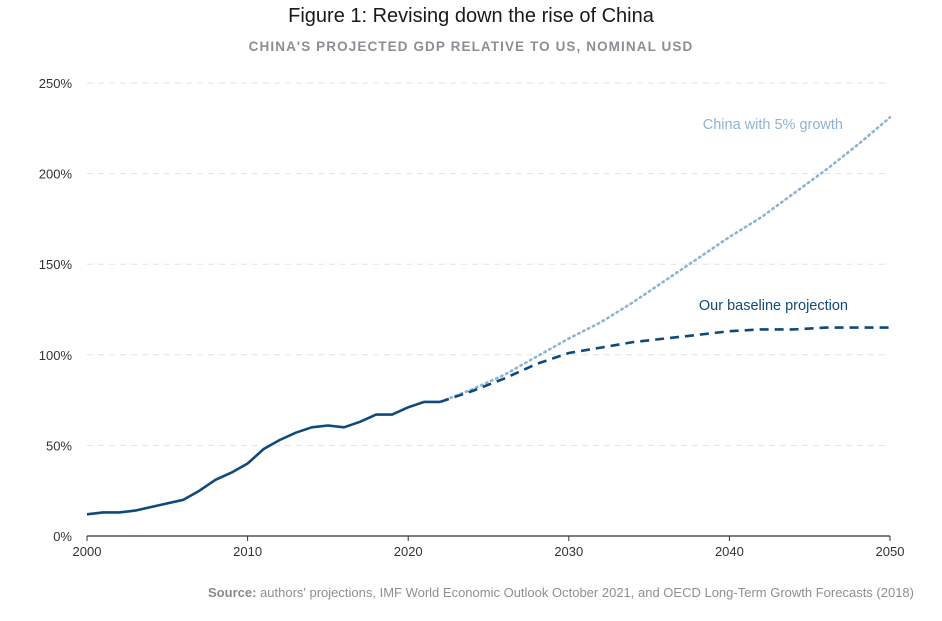 This screenshot has width=942, height=621. I want to click on series-label-five-percent: China with 5% growth, so click(773, 125).